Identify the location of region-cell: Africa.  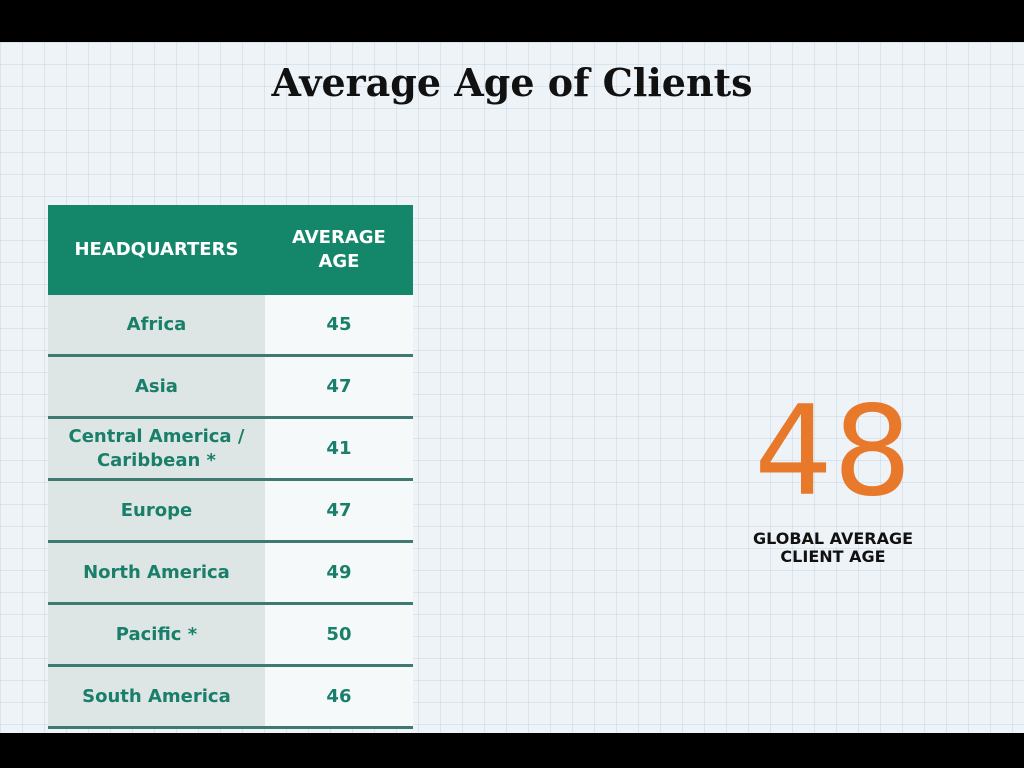
(156, 326).